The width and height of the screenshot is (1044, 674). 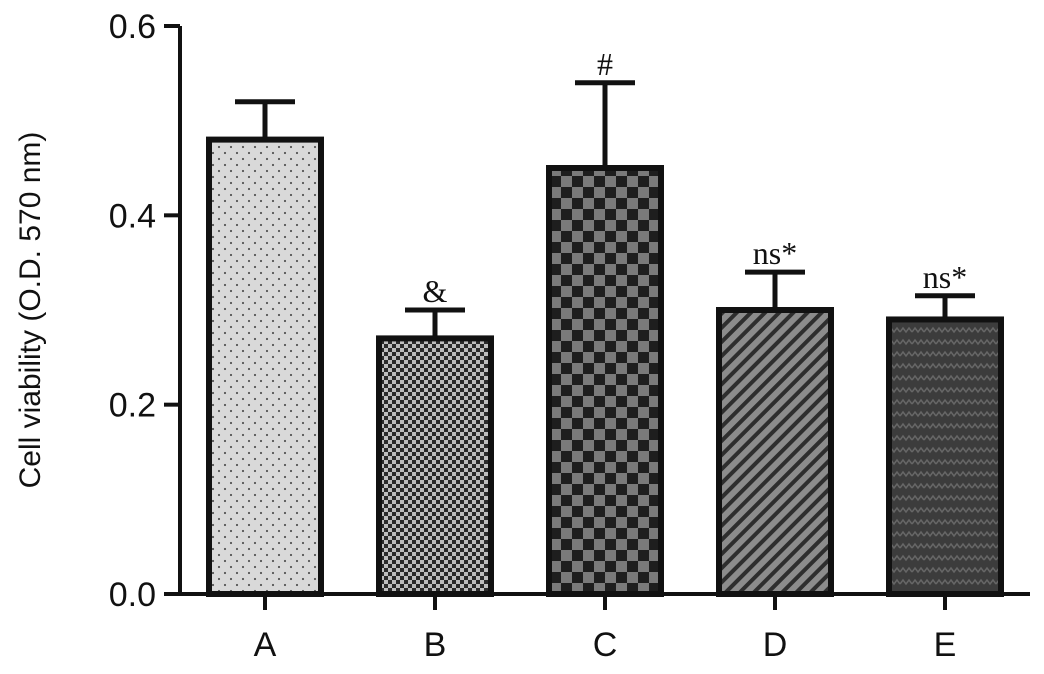 I want to click on y-tick-label: 0.0, so click(x=132, y=595).